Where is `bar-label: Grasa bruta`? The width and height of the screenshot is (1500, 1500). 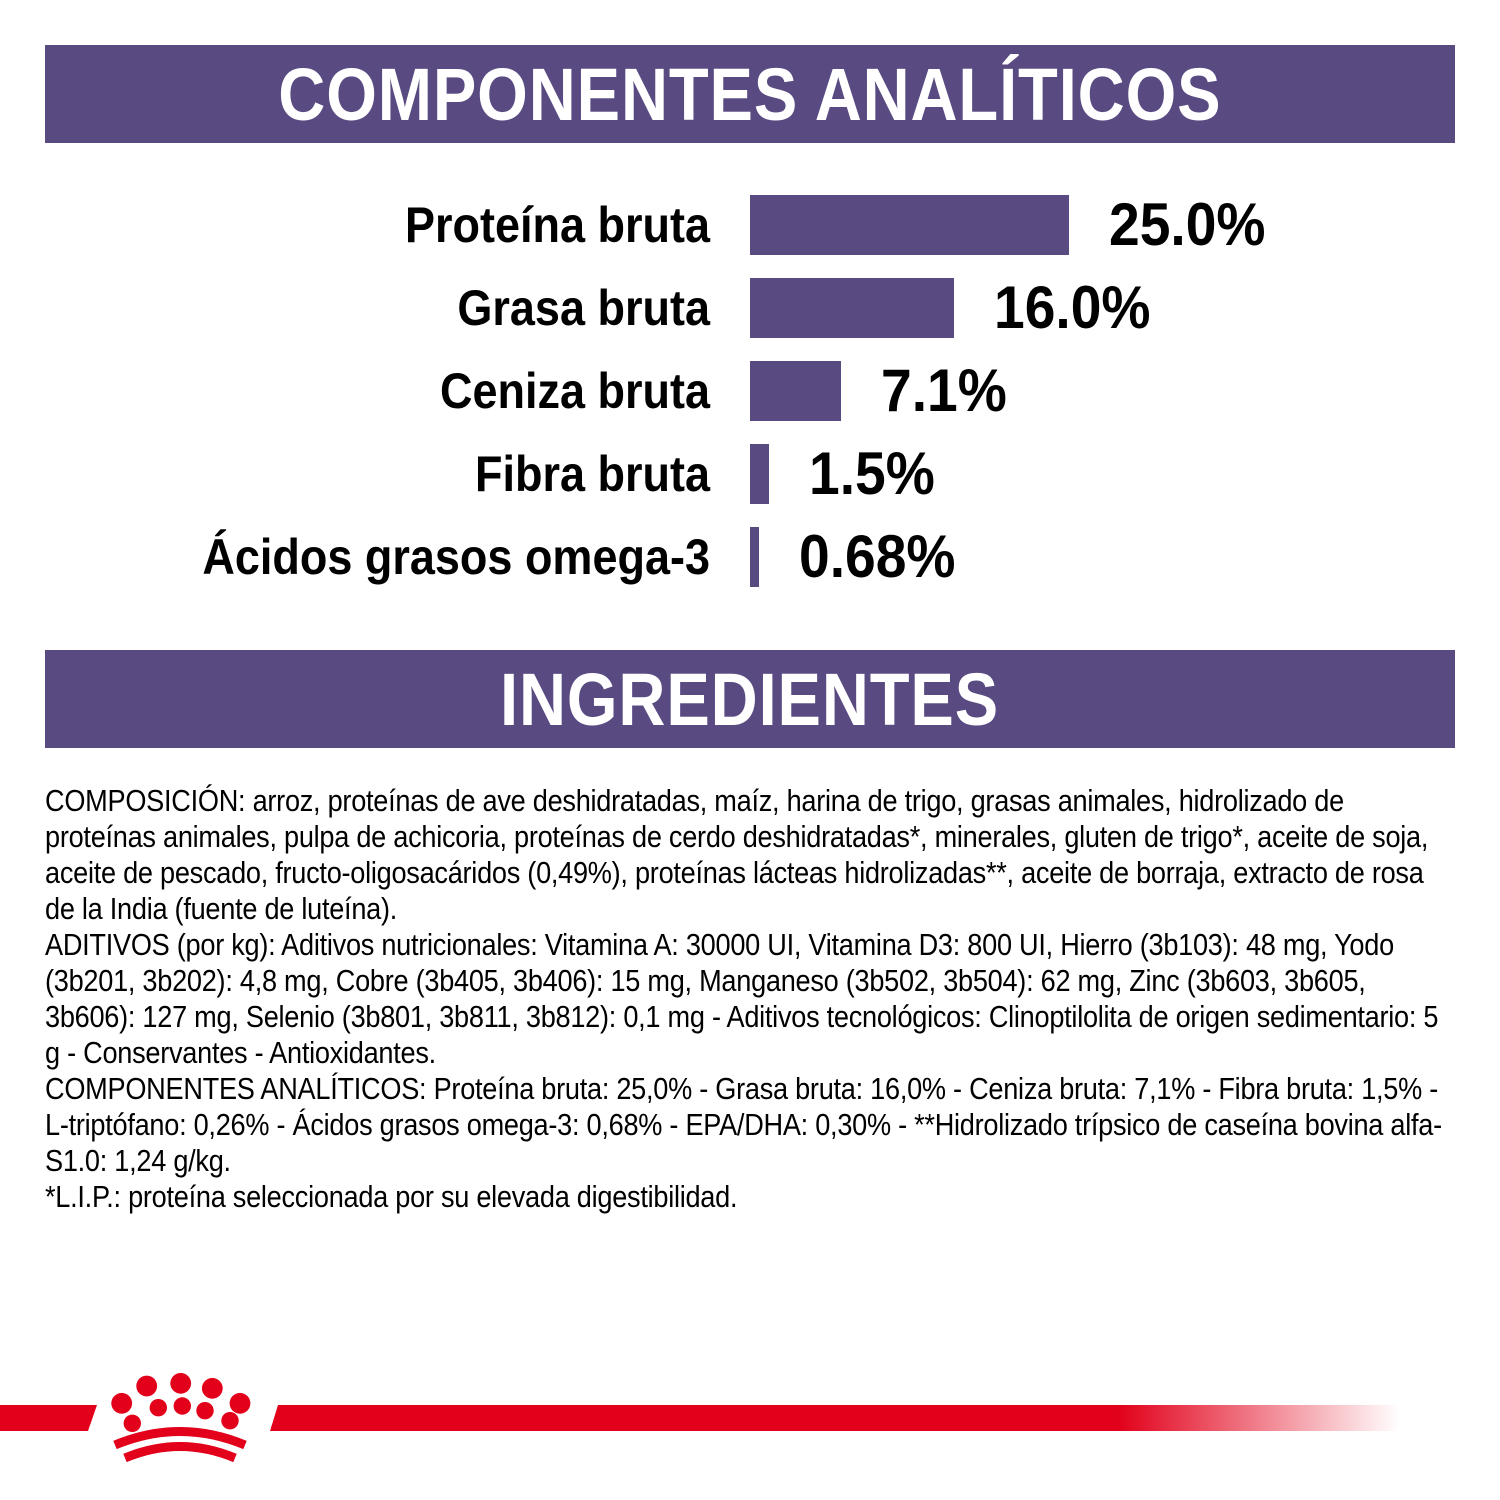 bar-label: Grasa bruta is located at coordinates (583, 307).